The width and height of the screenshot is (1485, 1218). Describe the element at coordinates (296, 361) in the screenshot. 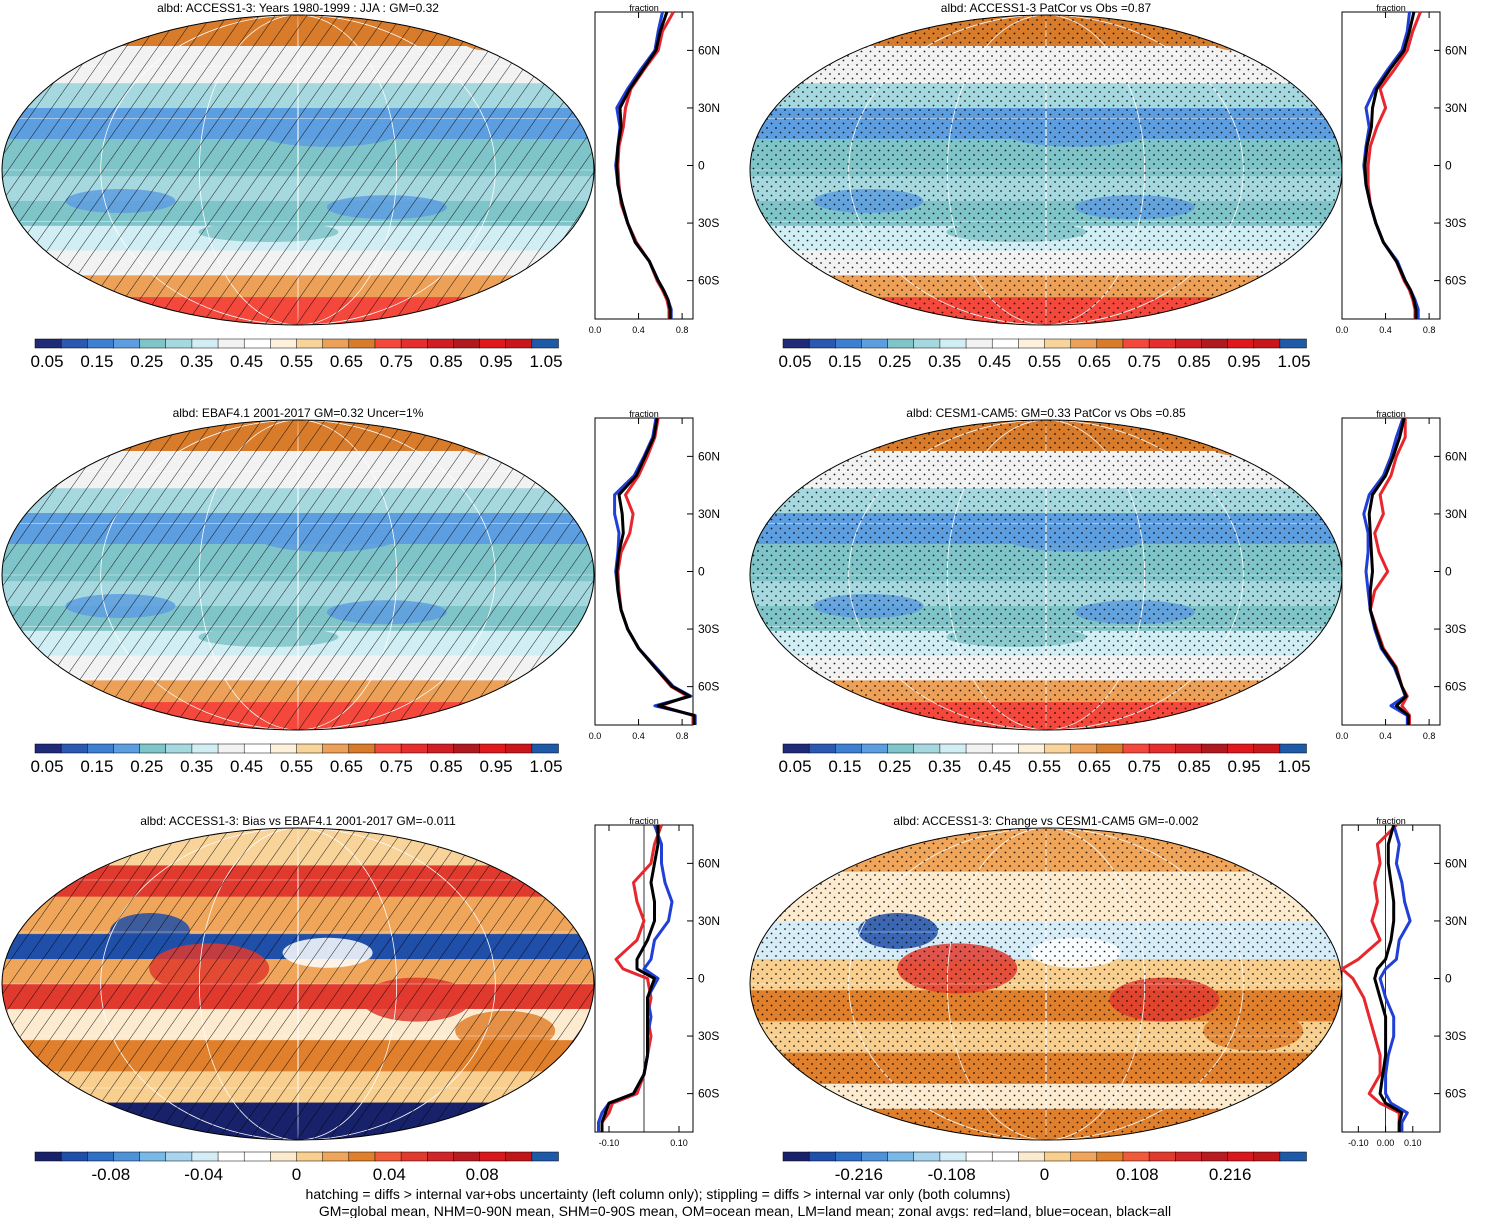

I see `colorbar-label: 0.55` at that location.